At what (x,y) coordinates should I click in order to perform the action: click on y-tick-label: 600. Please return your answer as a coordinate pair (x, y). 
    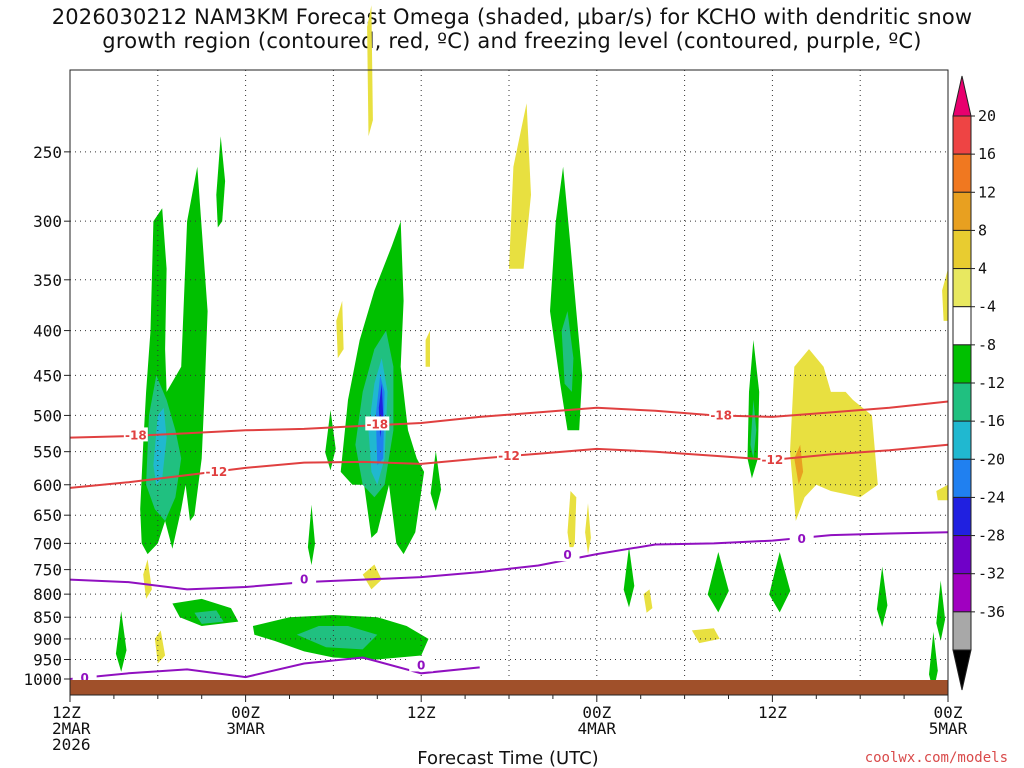
    Looking at the image, I should click on (47, 485).